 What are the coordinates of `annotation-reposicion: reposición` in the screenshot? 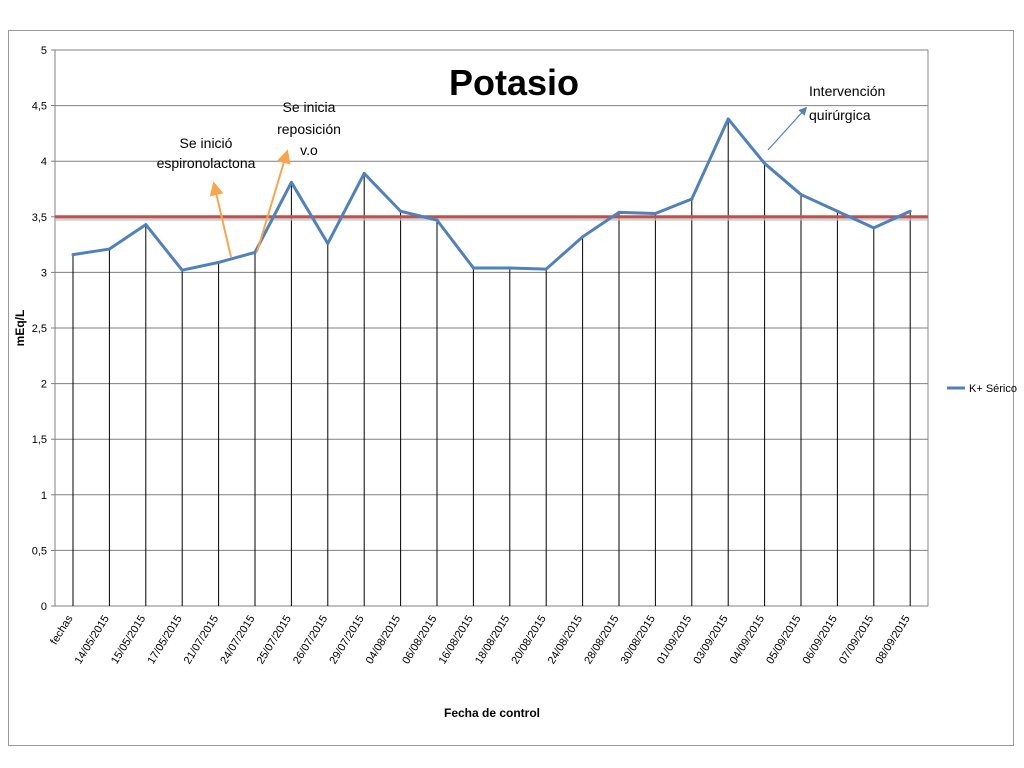 It's located at (309, 129).